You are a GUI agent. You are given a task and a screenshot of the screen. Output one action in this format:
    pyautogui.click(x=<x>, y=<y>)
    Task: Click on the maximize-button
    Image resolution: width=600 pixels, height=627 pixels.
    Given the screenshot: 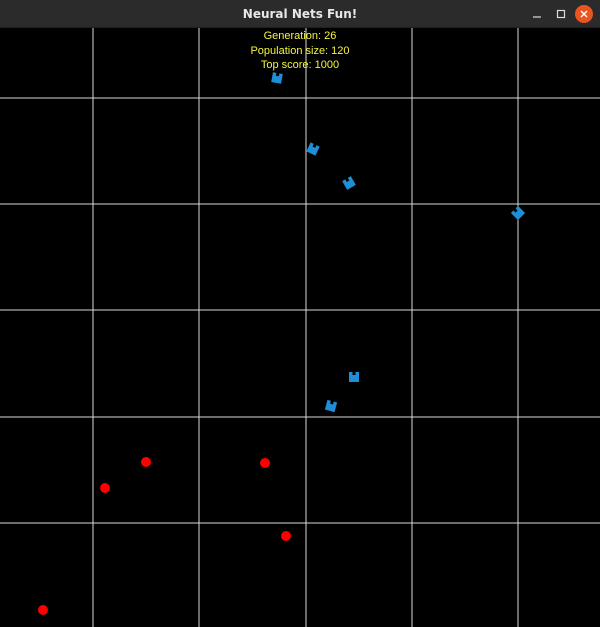 What is the action you would take?
    pyautogui.click(x=561, y=14)
    